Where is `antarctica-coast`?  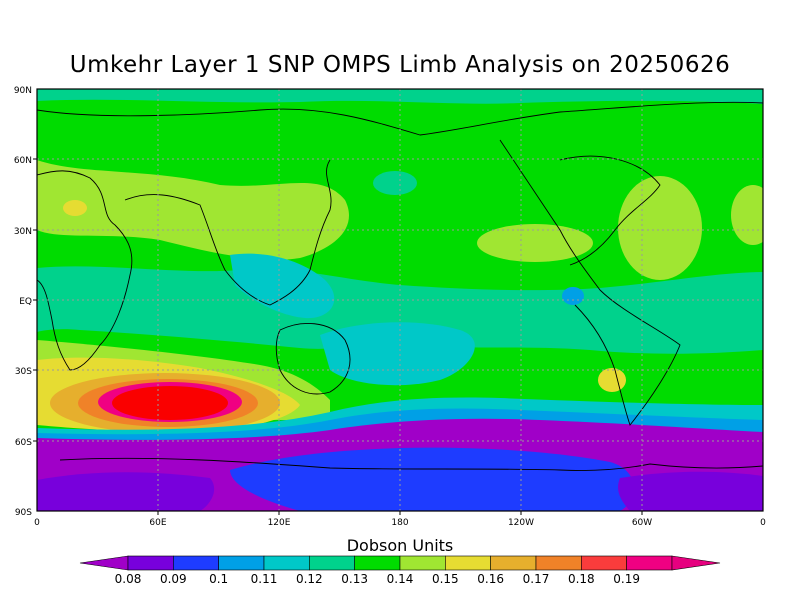 antarctica-coast is located at coordinates (411, 464).